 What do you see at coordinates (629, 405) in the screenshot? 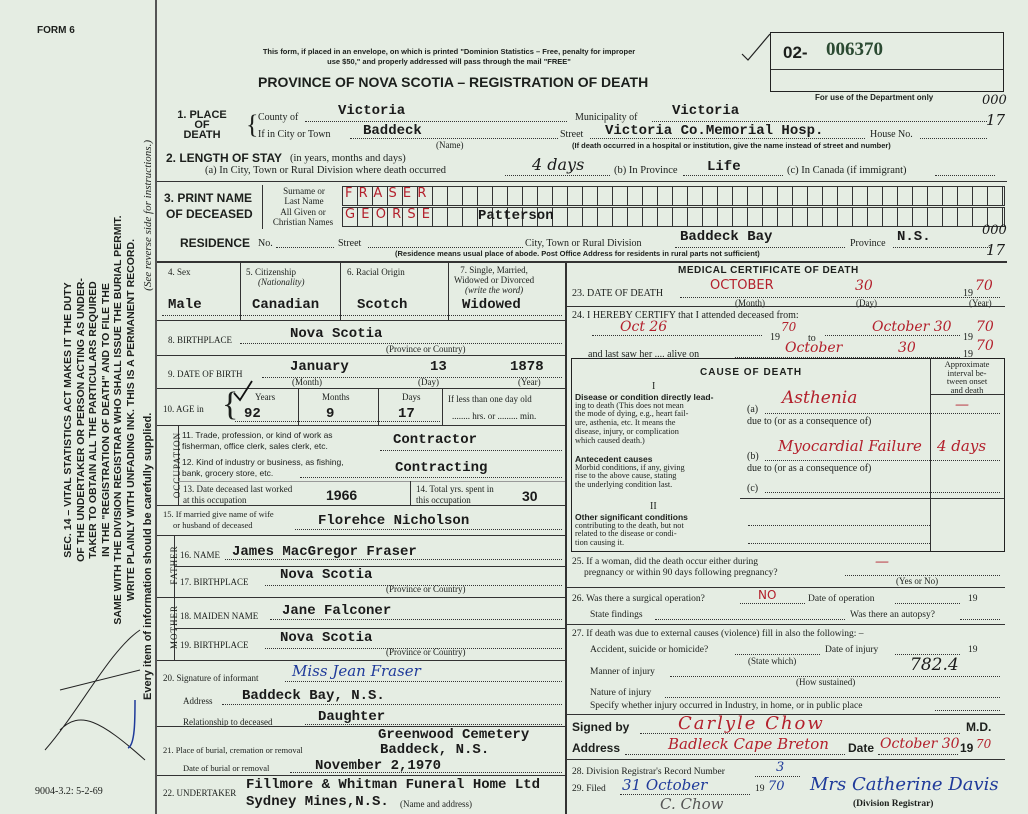
I see `label-line: ing to death (This does not mean` at bounding box center [629, 405].